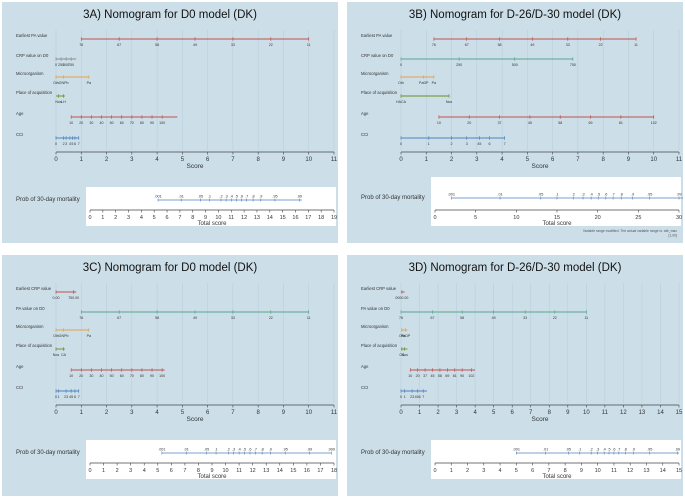  Describe the element at coordinates (515, 15) in the screenshot. I see `chart-title: 3B) Nomogram for D-26/D-30 model (DK)` at that location.